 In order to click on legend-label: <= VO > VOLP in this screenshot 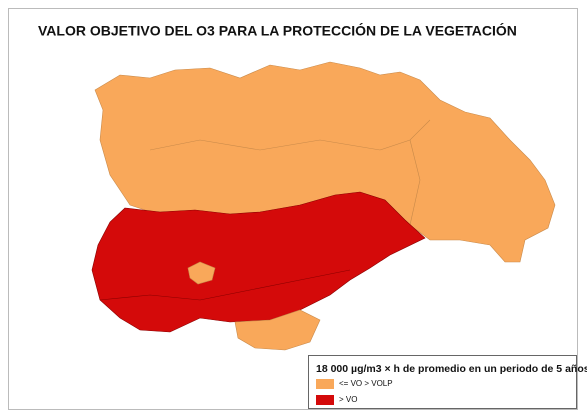, I will do `click(366, 383)`.